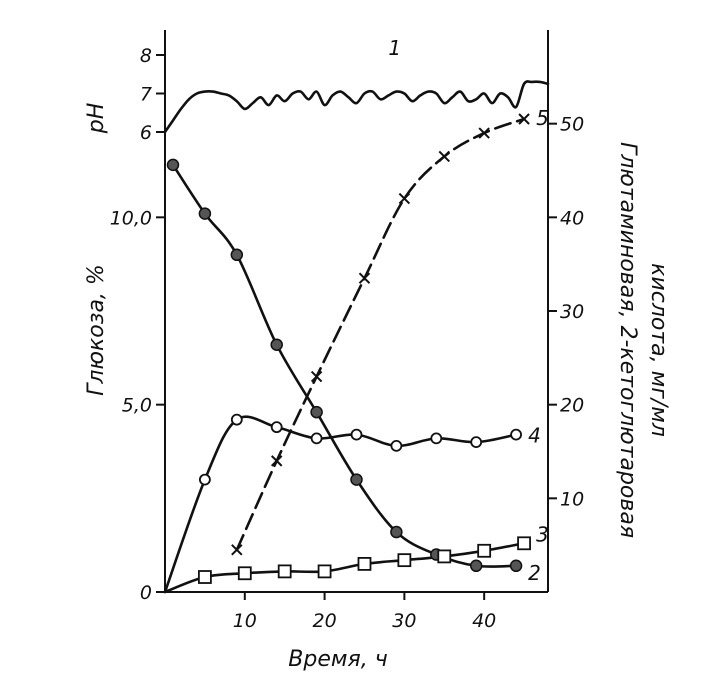  I want to click on ph-tick-label: 8, so click(146, 56).